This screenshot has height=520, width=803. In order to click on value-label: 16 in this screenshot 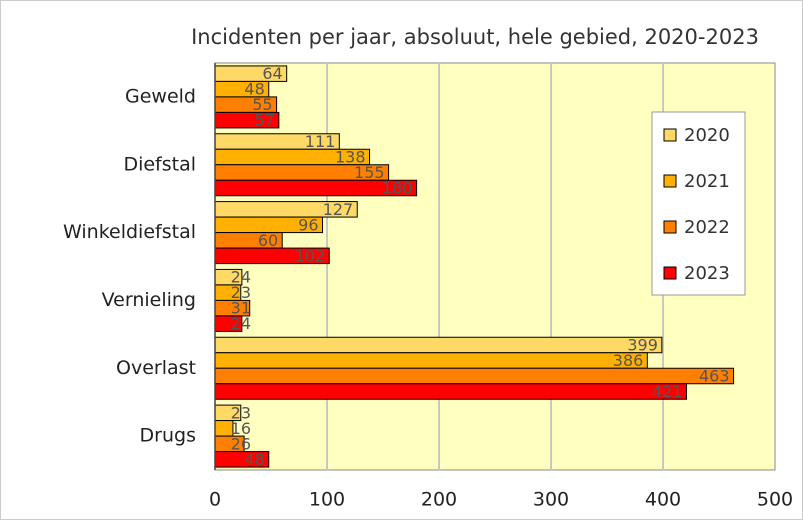, I will do `click(241, 428)`.